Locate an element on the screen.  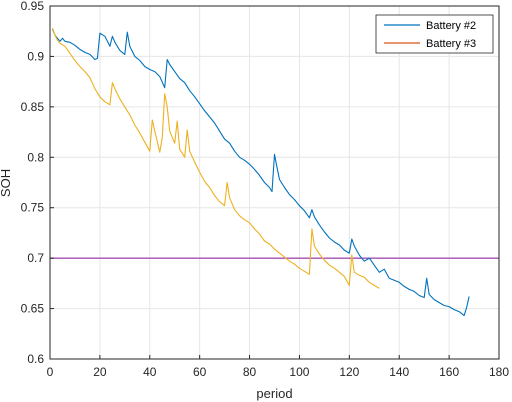
x-tick-label: 80 is located at coordinates (250, 372).